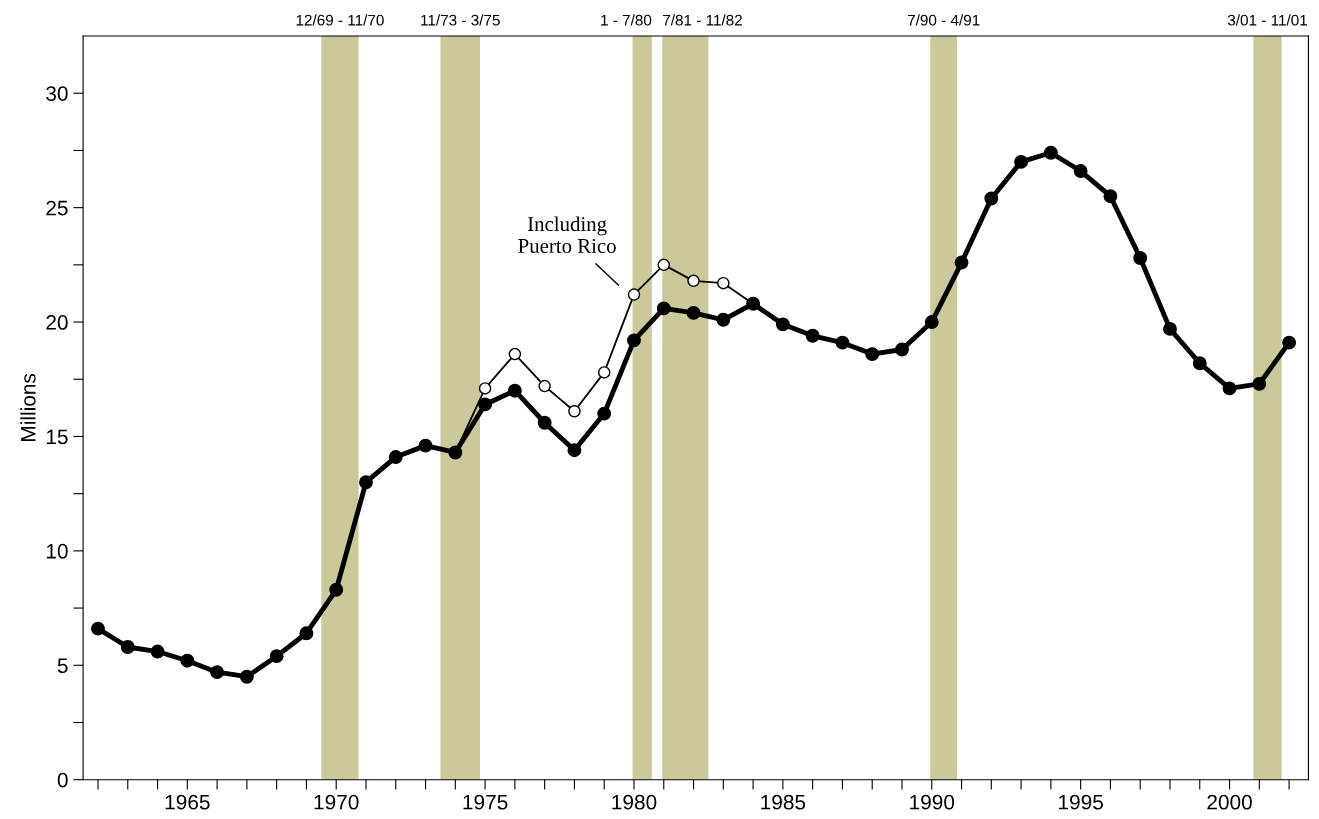 Image resolution: width=1319 pixels, height=819 pixels. I want to click on x-tick-label: 2000, so click(1229, 802).